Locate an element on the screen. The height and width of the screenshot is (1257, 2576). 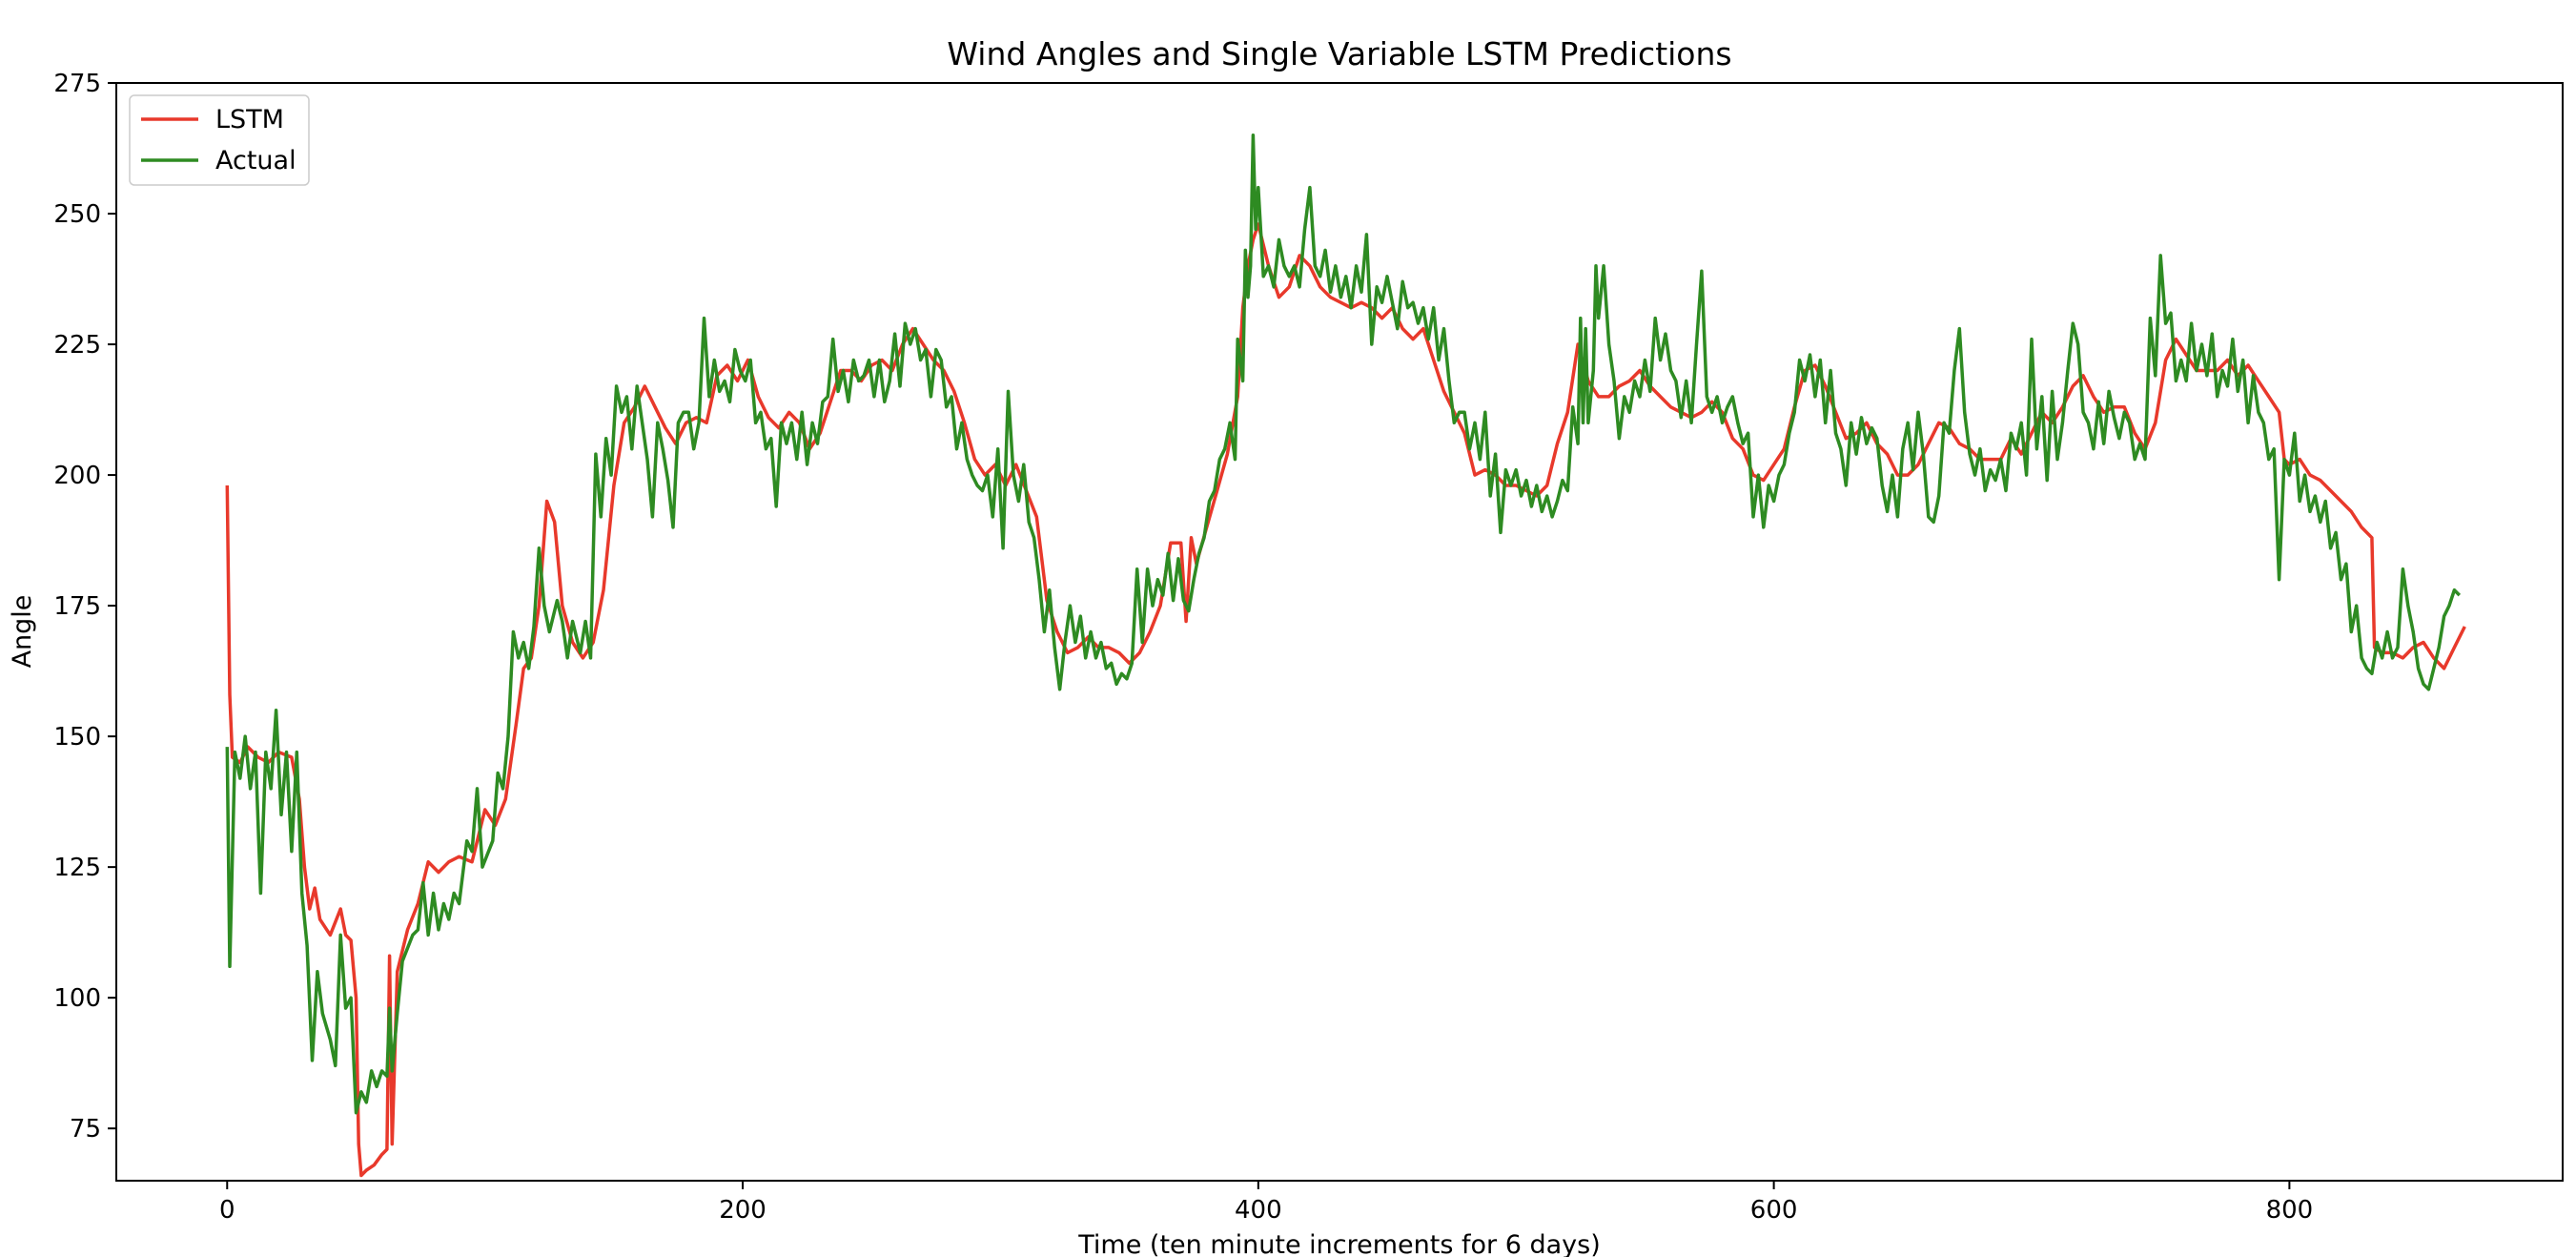
y-tick-label: 75 is located at coordinates (85, 1129).